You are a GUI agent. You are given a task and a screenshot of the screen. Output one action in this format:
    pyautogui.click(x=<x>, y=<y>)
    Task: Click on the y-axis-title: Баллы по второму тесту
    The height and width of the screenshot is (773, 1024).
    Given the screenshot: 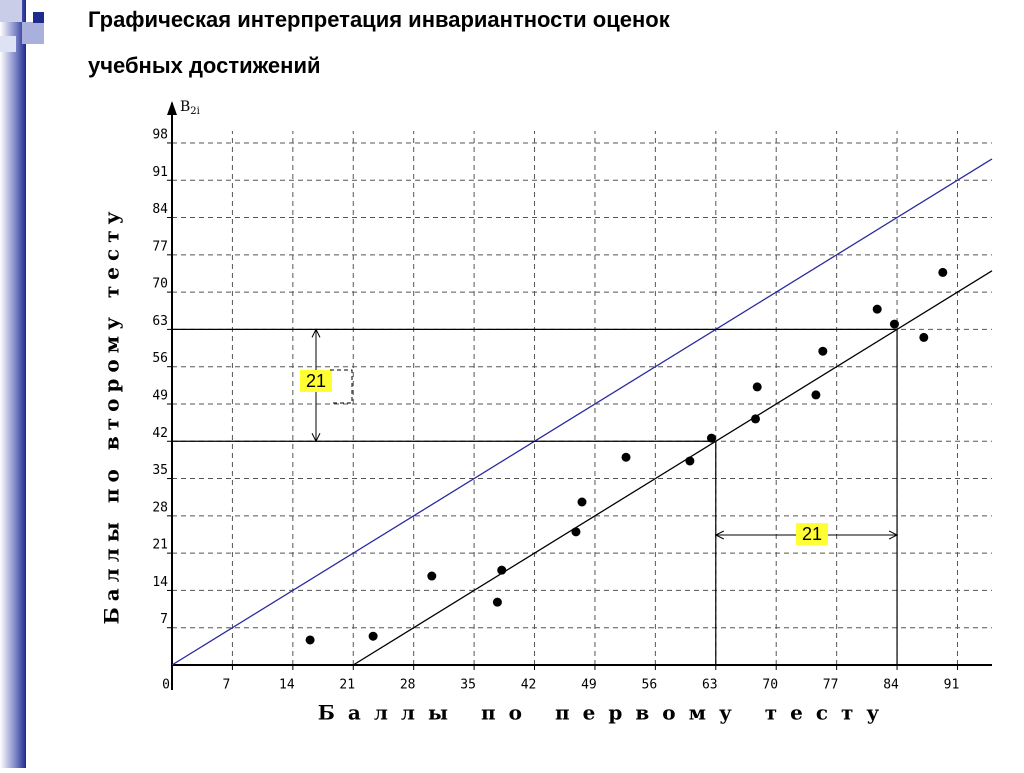 What is the action you would take?
    pyautogui.click(x=112, y=415)
    